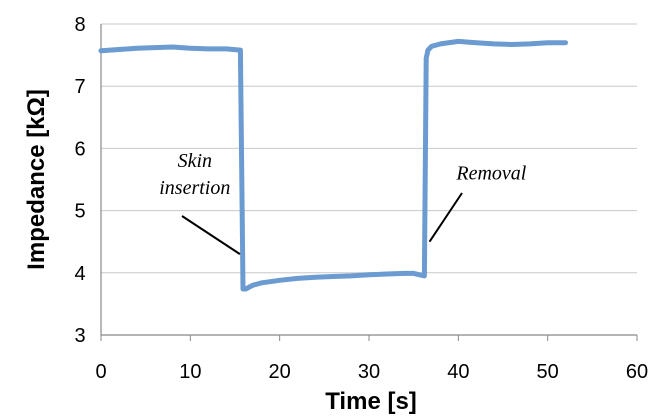 The height and width of the screenshot is (417, 668). Describe the element at coordinates (190, 372) in the screenshot. I see `x-tick-label: 10` at that location.